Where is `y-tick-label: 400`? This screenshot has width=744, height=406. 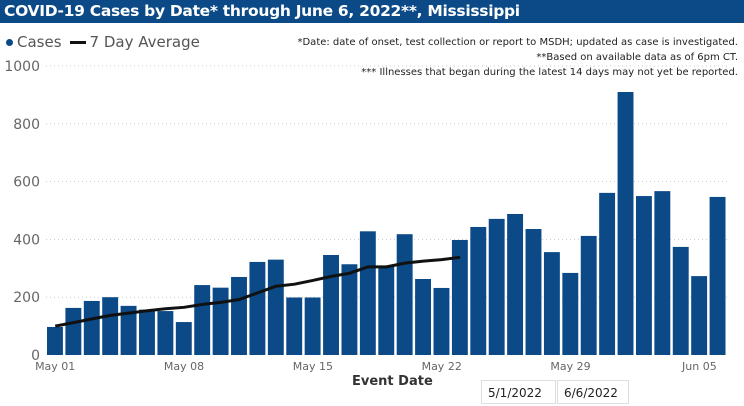
y-tick-label: 400 is located at coordinates (26, 240).